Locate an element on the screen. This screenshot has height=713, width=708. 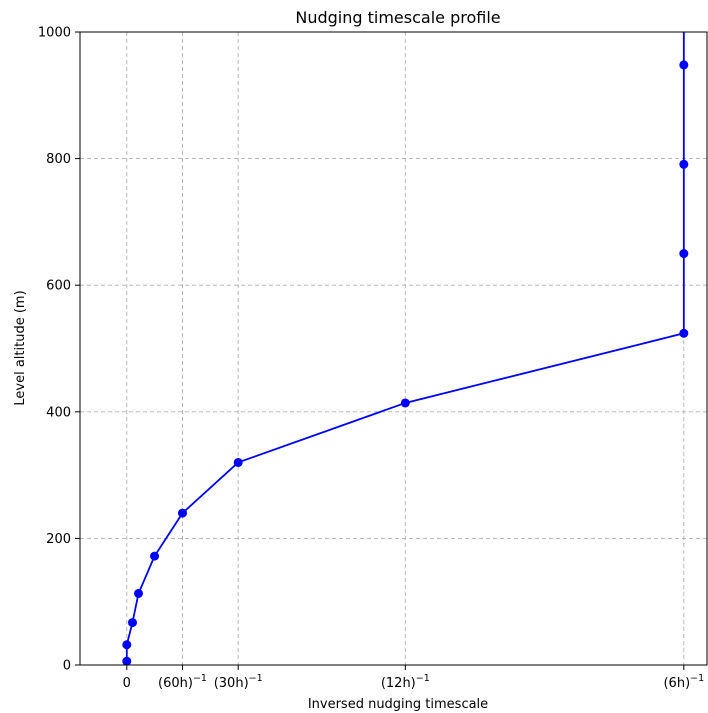
x-tick-label: (6h)−1 is located at coordinates (683, 682).